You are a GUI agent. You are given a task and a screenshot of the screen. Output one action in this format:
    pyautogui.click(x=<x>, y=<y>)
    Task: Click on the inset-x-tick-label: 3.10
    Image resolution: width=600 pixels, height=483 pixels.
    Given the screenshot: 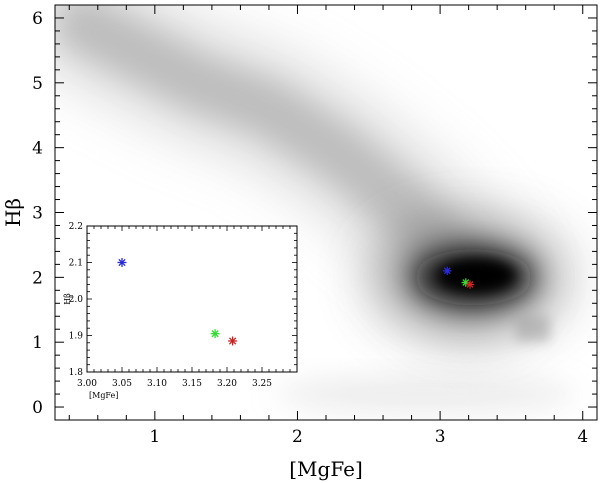 What is the action you would take?
    pyautogui.click(x=157, y=384)
    